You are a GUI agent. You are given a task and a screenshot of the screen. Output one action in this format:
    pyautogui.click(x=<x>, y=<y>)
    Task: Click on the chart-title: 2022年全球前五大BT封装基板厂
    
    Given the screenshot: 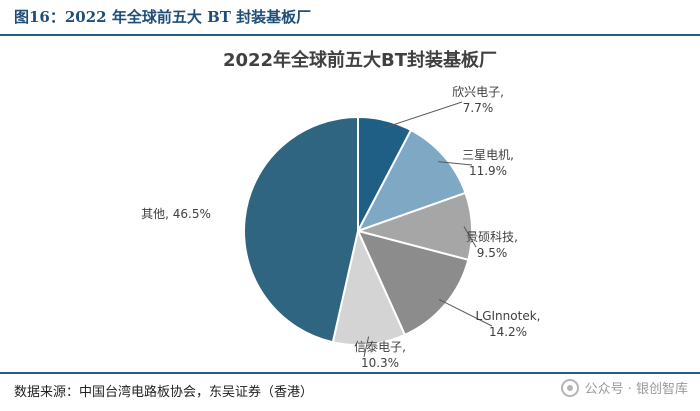 What is the action you would take?
    pyautogui.click(x=360, y=60)
    